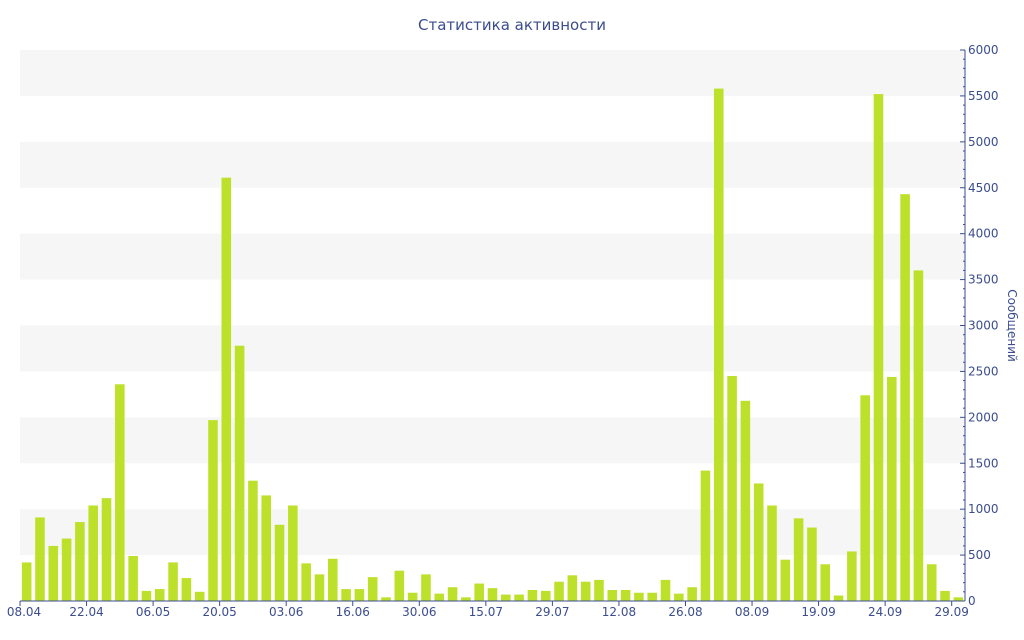  I want to click on x-tick-label: 30.06, so click(419, 612).